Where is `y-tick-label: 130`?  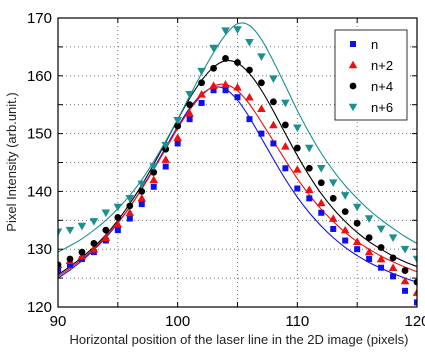
y-tick-label: 130 is located at coordinates (39, 249).